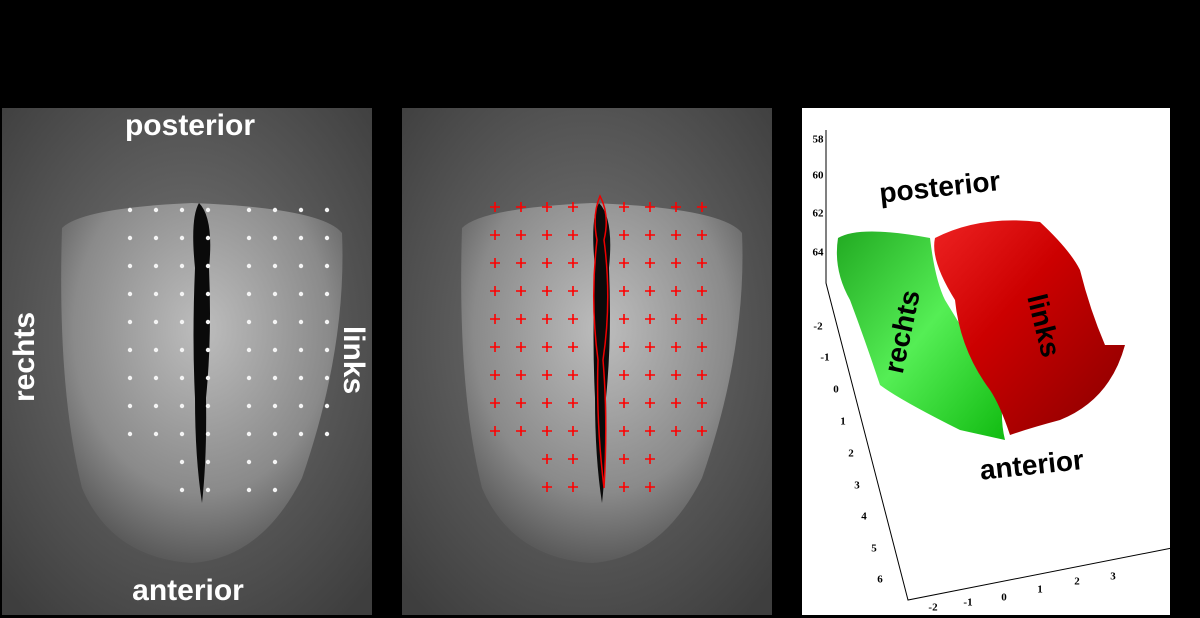 Image resolution: width=1200 pixels, height=618 pixels. Describe the element at coordinates (819, 214) in the screenshot. I see `tick-label-z: 62` at that location.